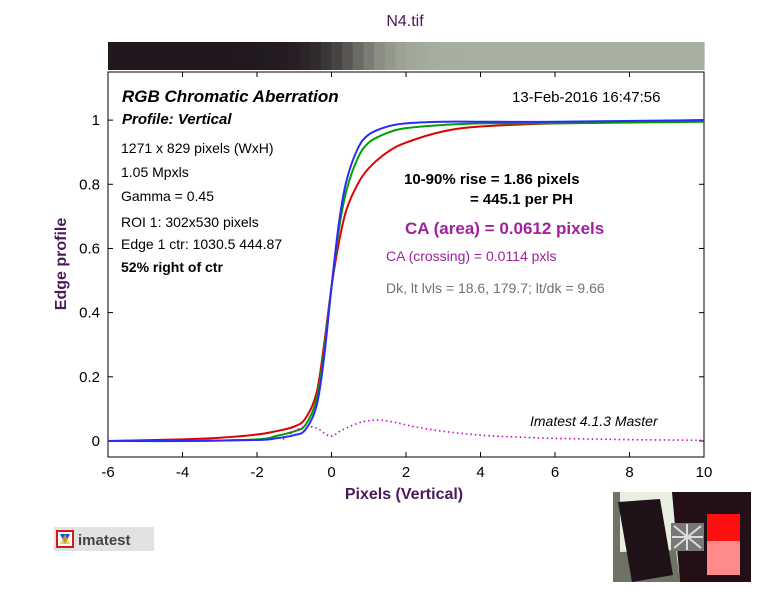 The height and width of the screenshot is (600, 780). I want to click on ca-area-text: CA (area) = 0.0612 pixels, so click(504, 228).